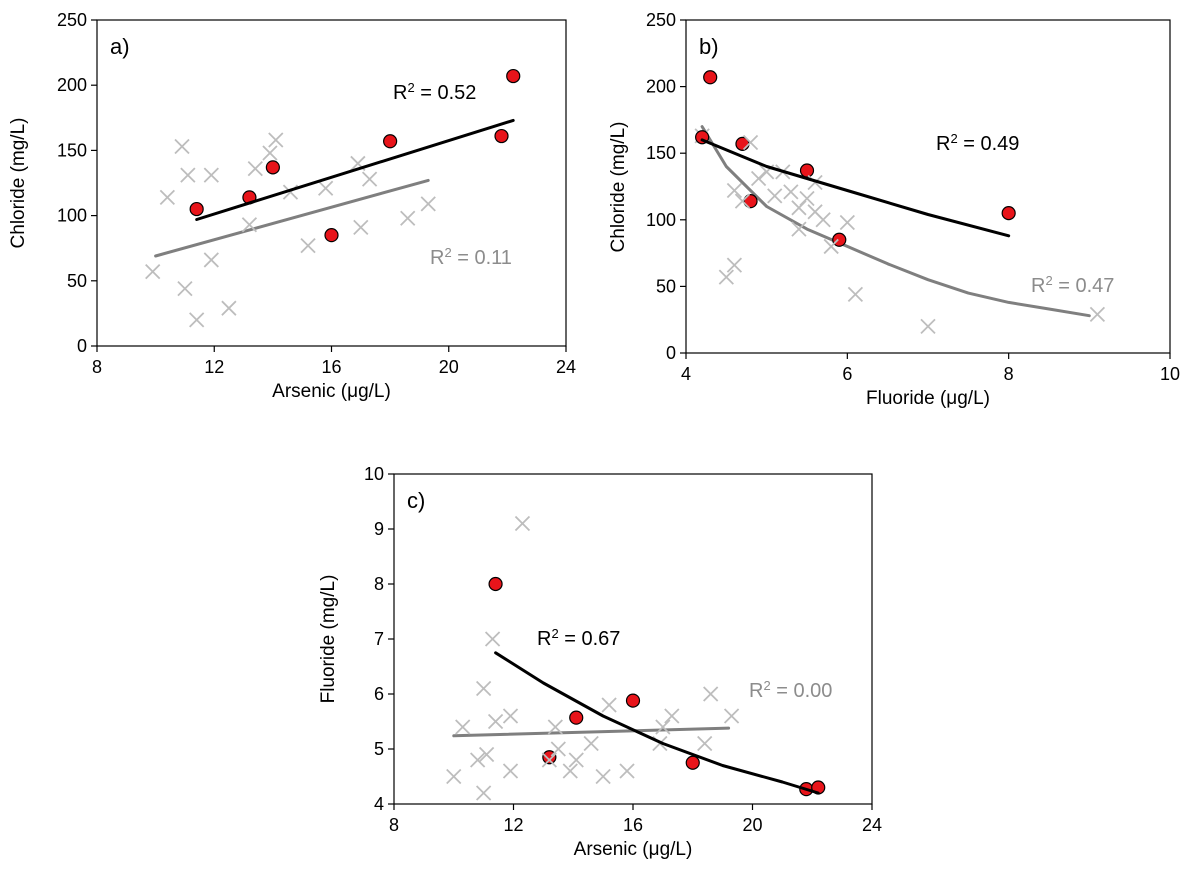 This screenshot has height=882, width=1186. I want to click on y-axis-label: Fluoride (mg/L), so click(328, 639).